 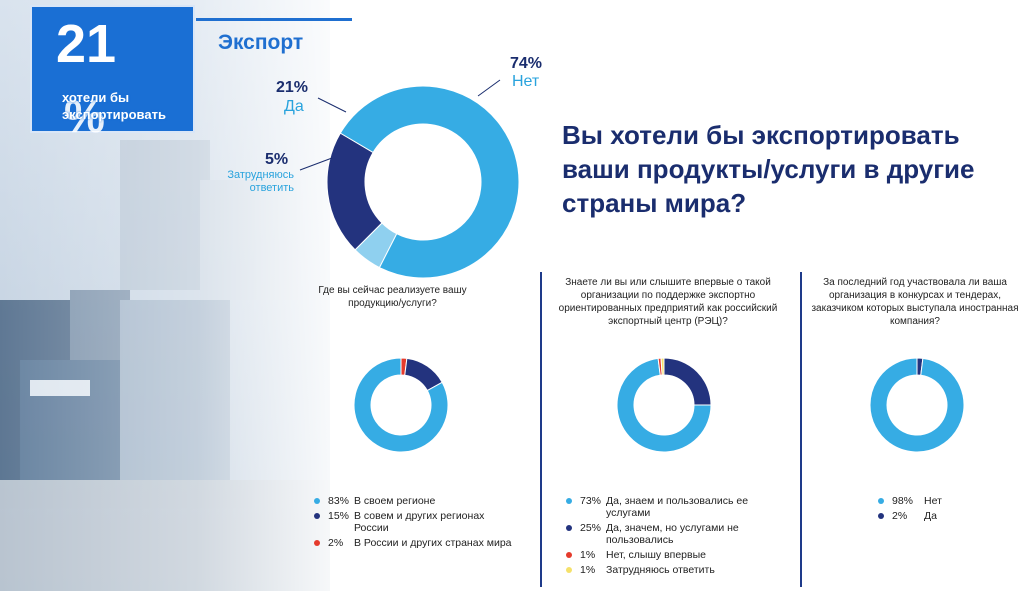 What do you see at coordinates (261, 42) in the screenshot?
I see `section-title: Экспорт` at bounding box center [261, 42].